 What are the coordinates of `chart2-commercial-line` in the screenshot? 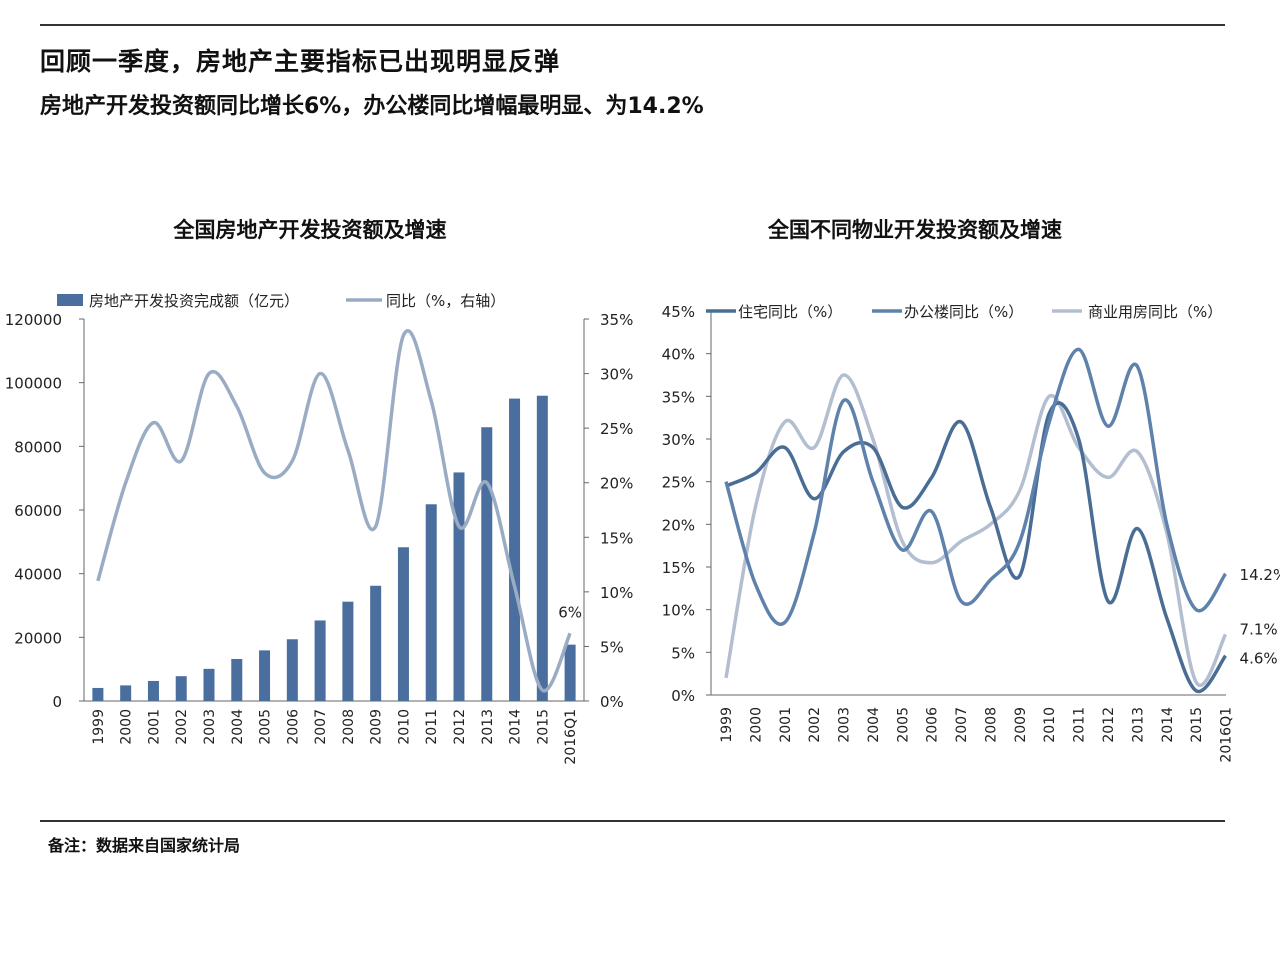 It's located at (976, 530).